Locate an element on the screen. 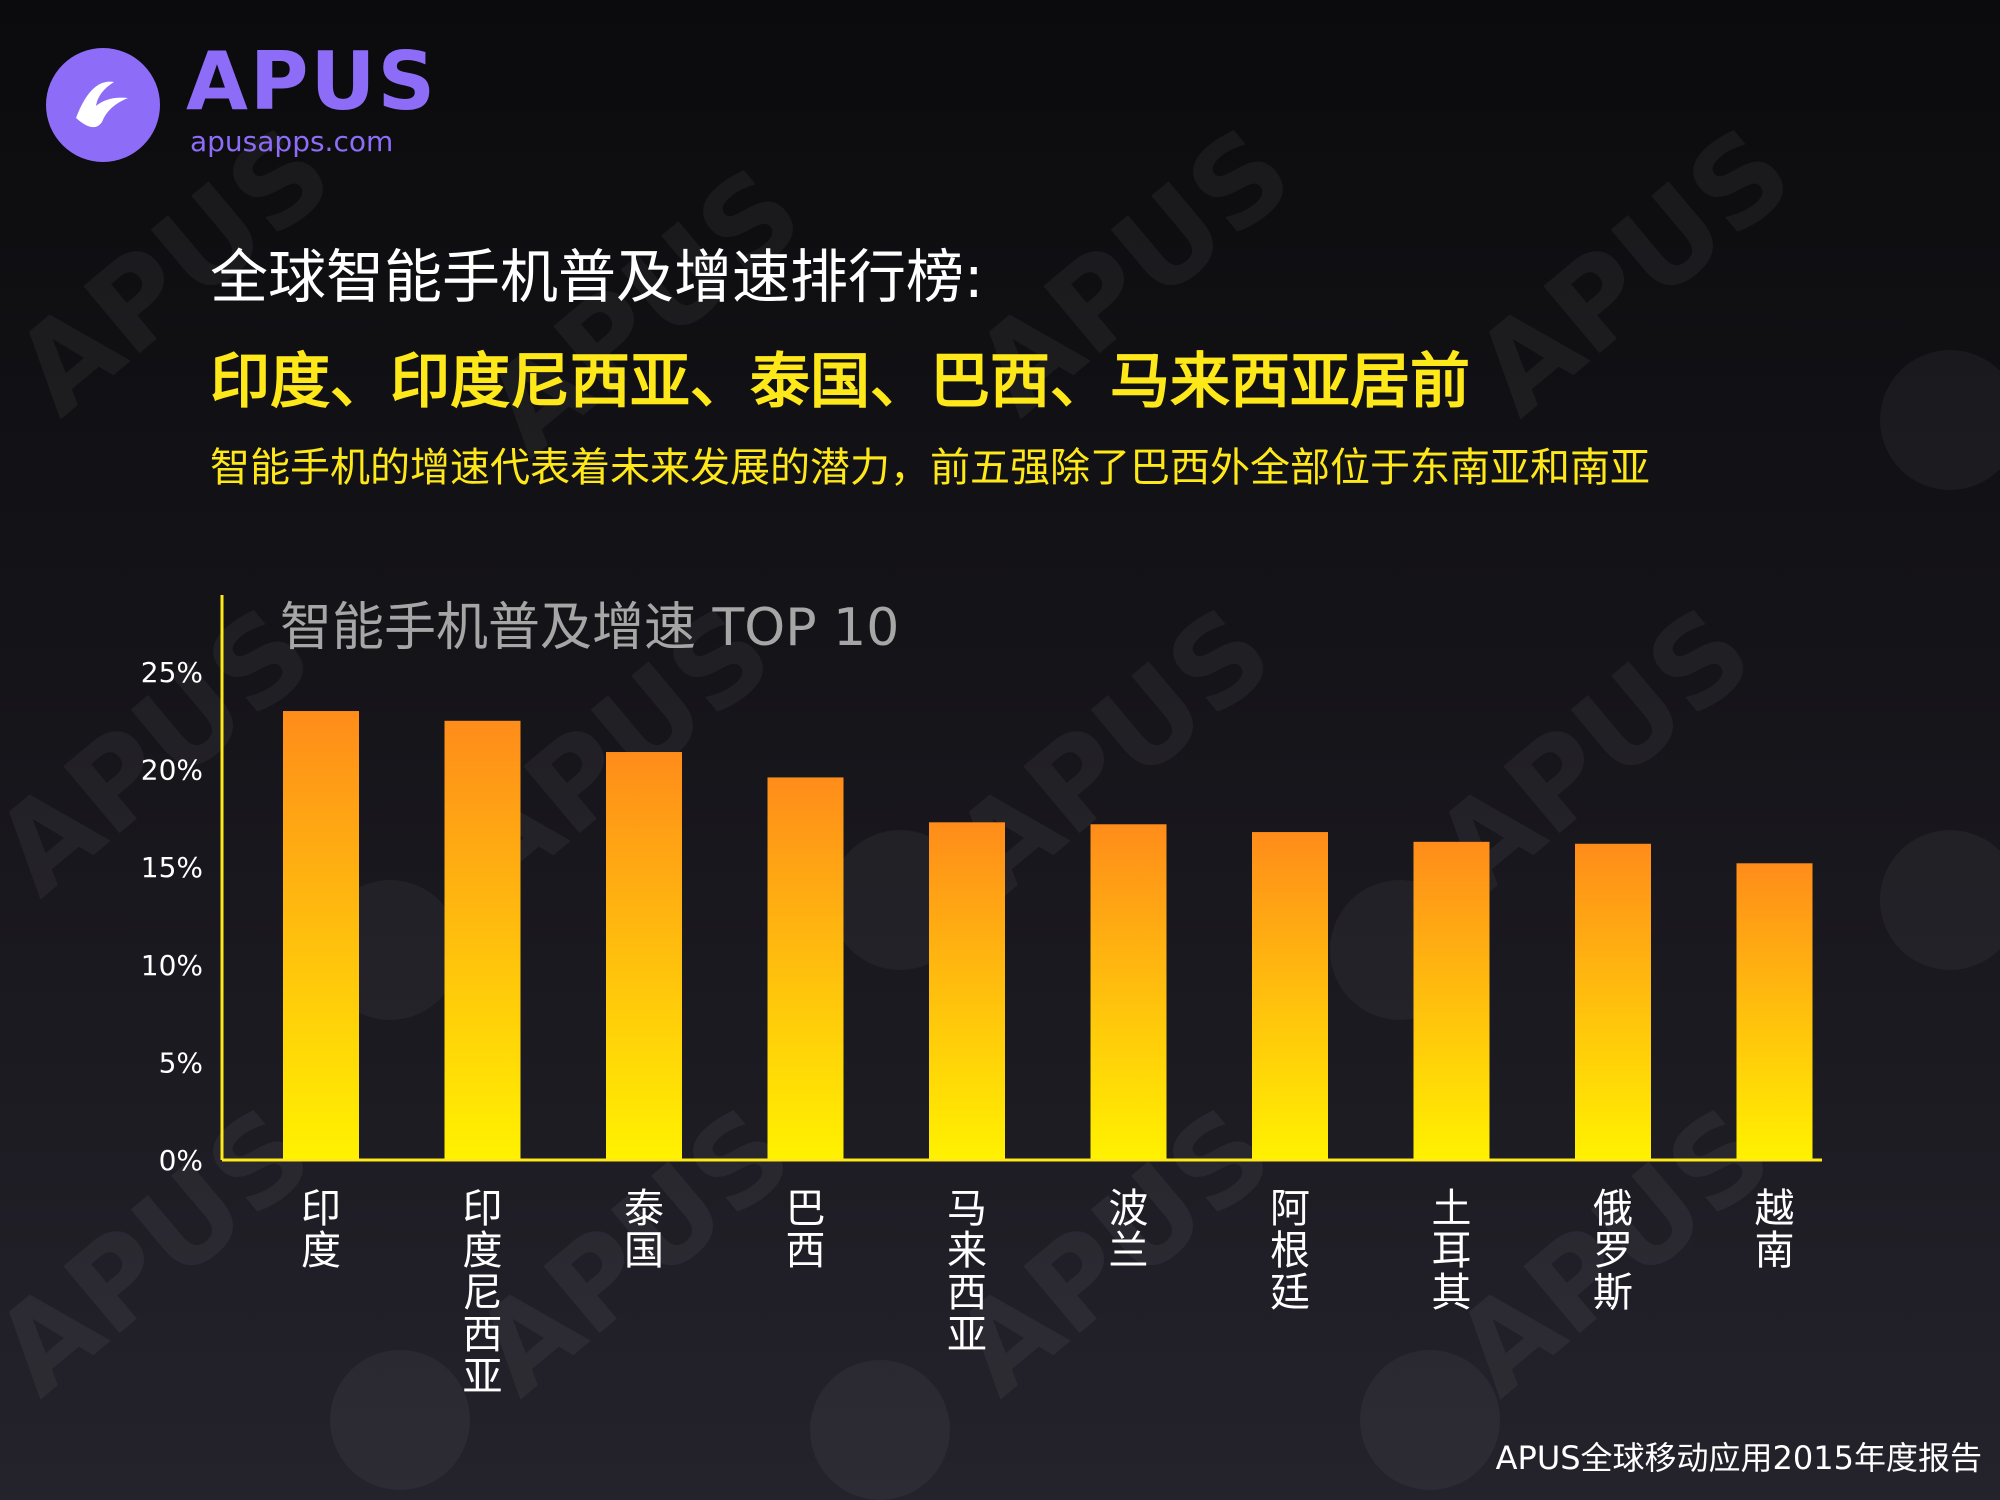 The height and width of the screenshot is (1500, 2000). x-tick-label: 波兰 is located at coordinates (1129, 1230).